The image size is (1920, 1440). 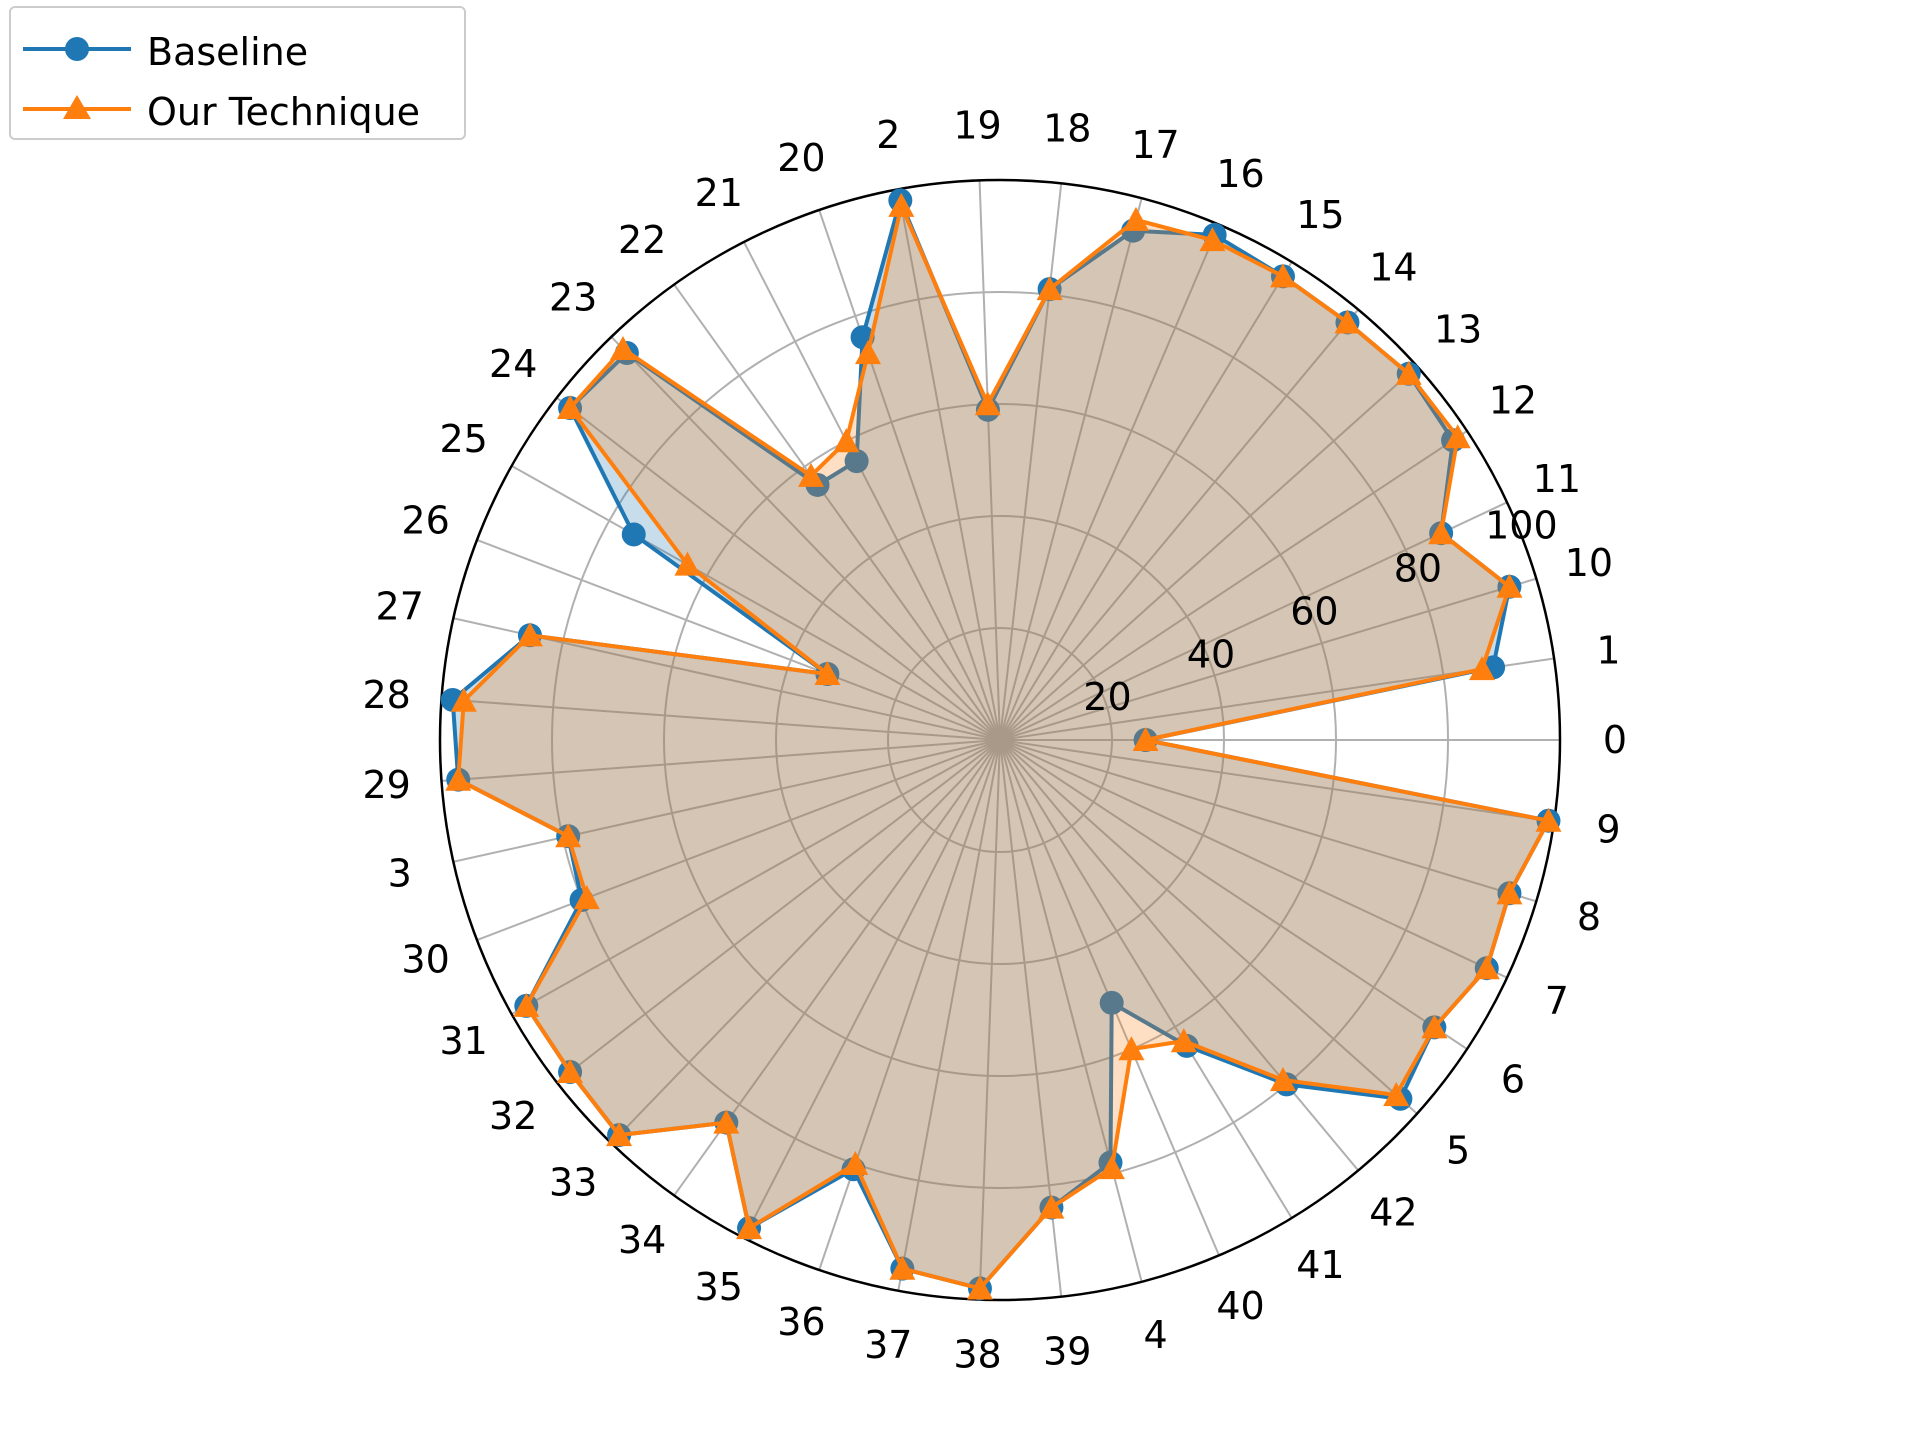 What do you see at coordinates (1615, 740) in the screenshot?
I see `category-tick-label: 0` at bounding box center [1615, 740].